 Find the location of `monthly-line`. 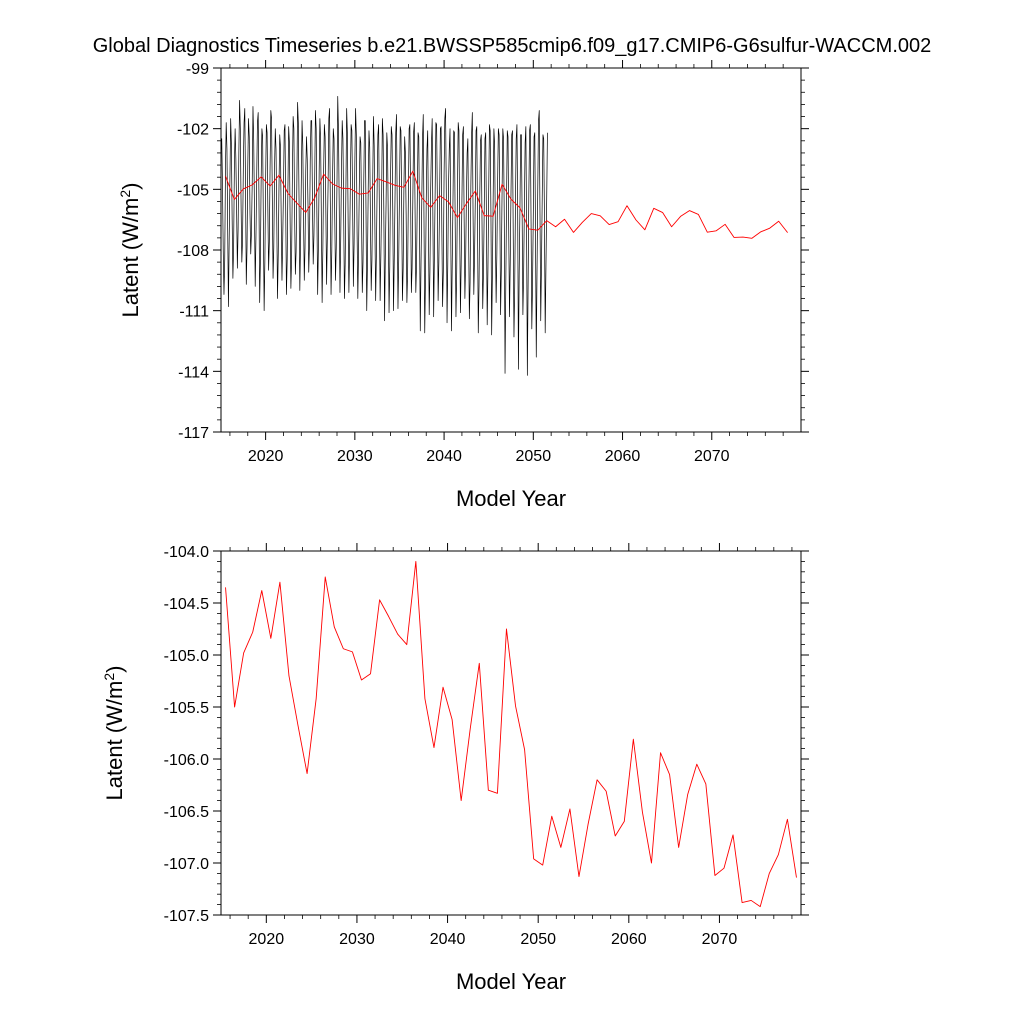

monthly-line is located at coordinates (384, 235).